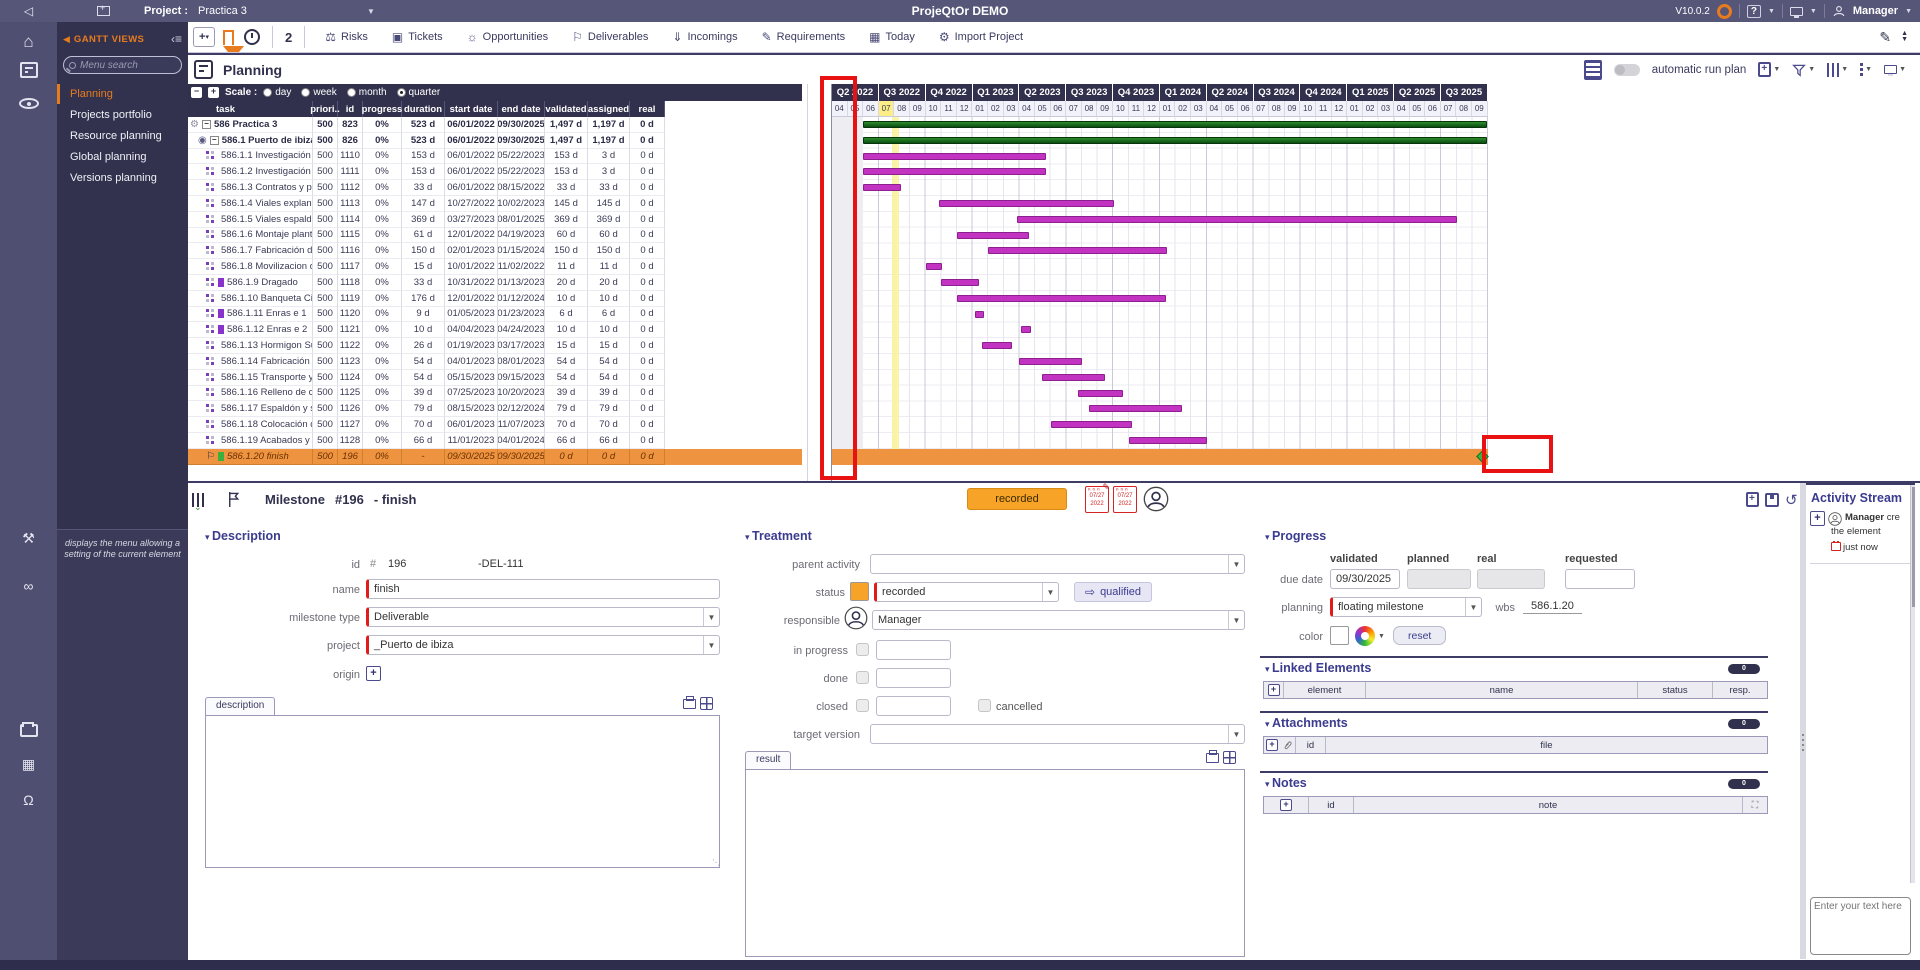 The height and width of the screenshot is (970, 1920). I want to click on expand-all-button: +, so click(213, 92).